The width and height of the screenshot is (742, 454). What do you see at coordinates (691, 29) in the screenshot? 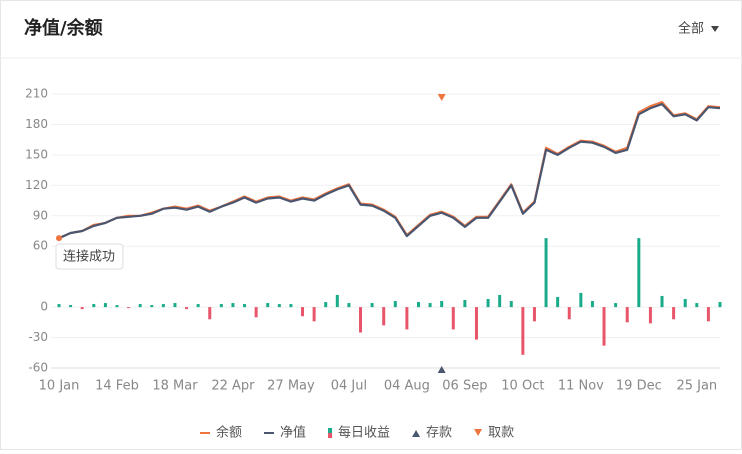
I see `filter-dropdown: 全部` at bounding box center [691, 29].